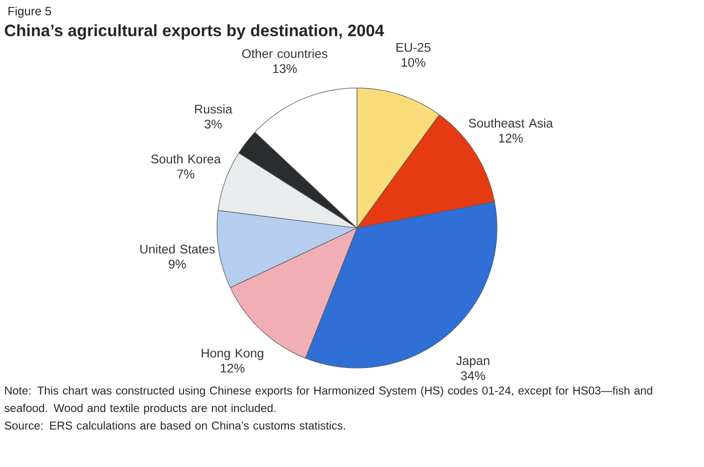 The height and width of the screenshot is (467, 704). I want to click on caption: Figure 5, so click(30, 12).